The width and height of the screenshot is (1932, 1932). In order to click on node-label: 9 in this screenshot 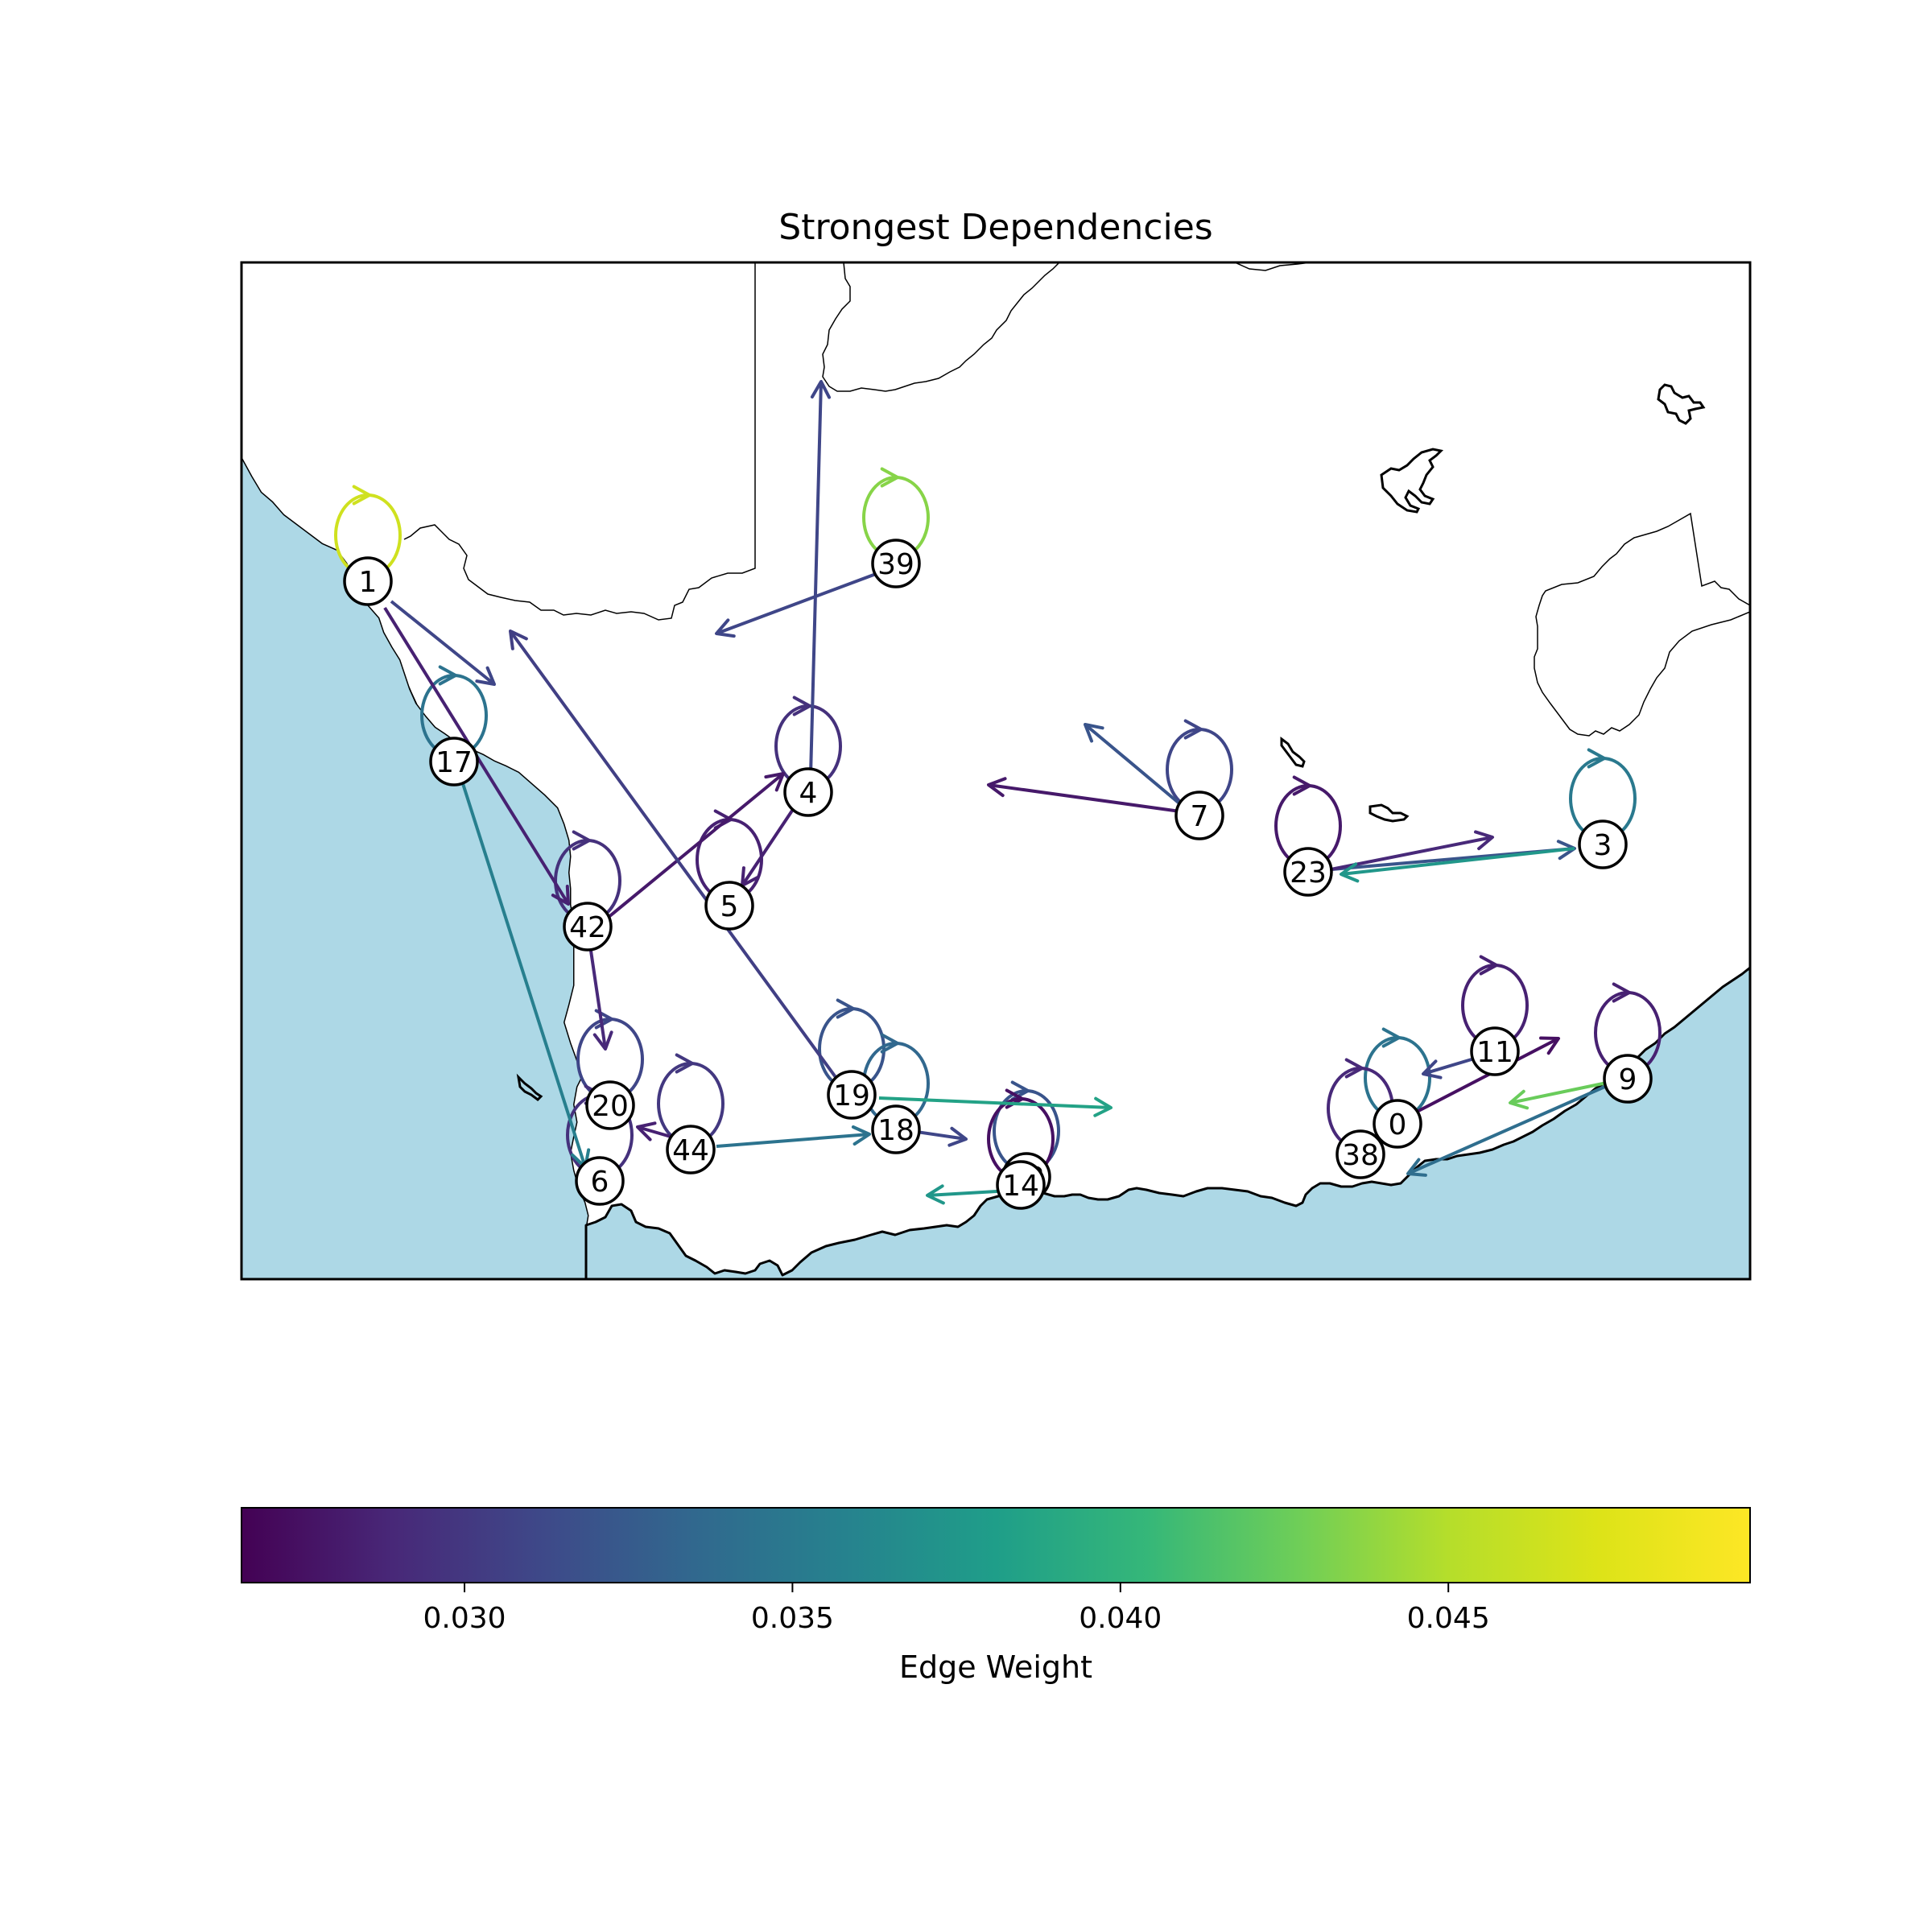, I will do `click(1628, 1079)`.